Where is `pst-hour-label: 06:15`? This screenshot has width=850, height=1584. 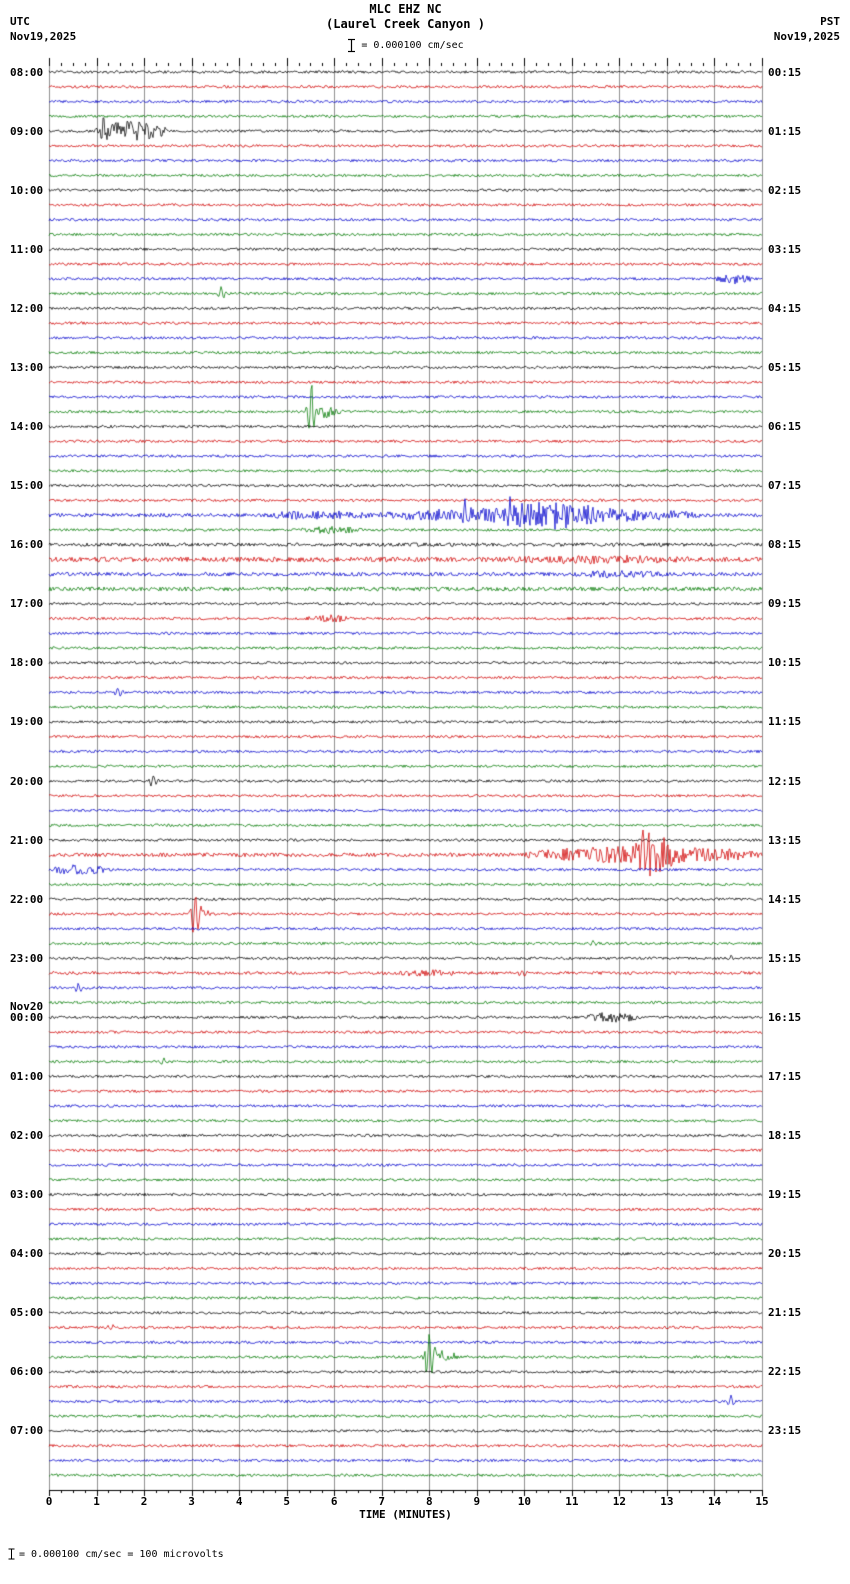 pst-hour-label: 06:15 is located at coordinates (785, 426).